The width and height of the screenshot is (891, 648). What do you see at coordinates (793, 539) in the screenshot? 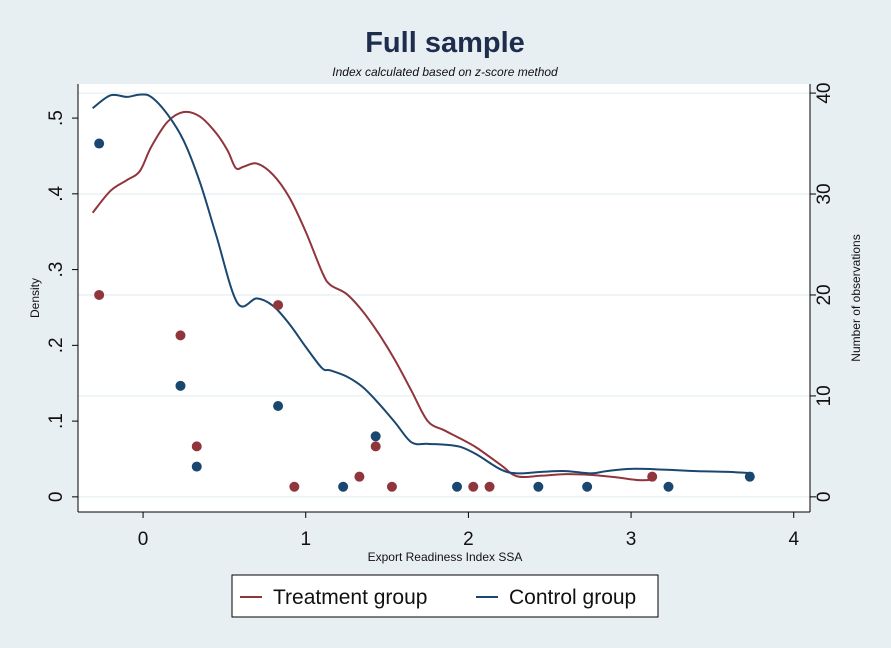
I see `x-tick-label: 4` at bounding box center [793, 539].